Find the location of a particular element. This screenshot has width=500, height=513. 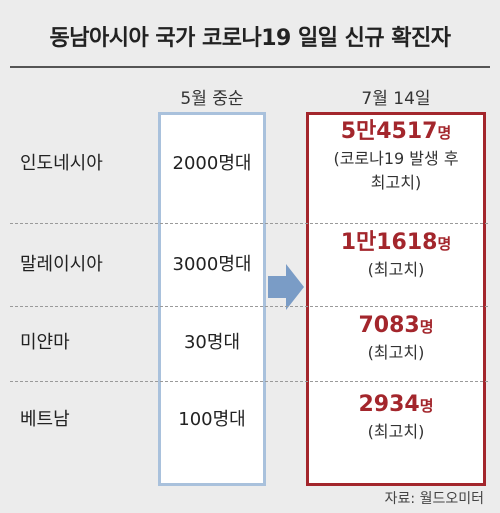

july-cell: 7083명 (최고치) is located at coordinates (396, 338).